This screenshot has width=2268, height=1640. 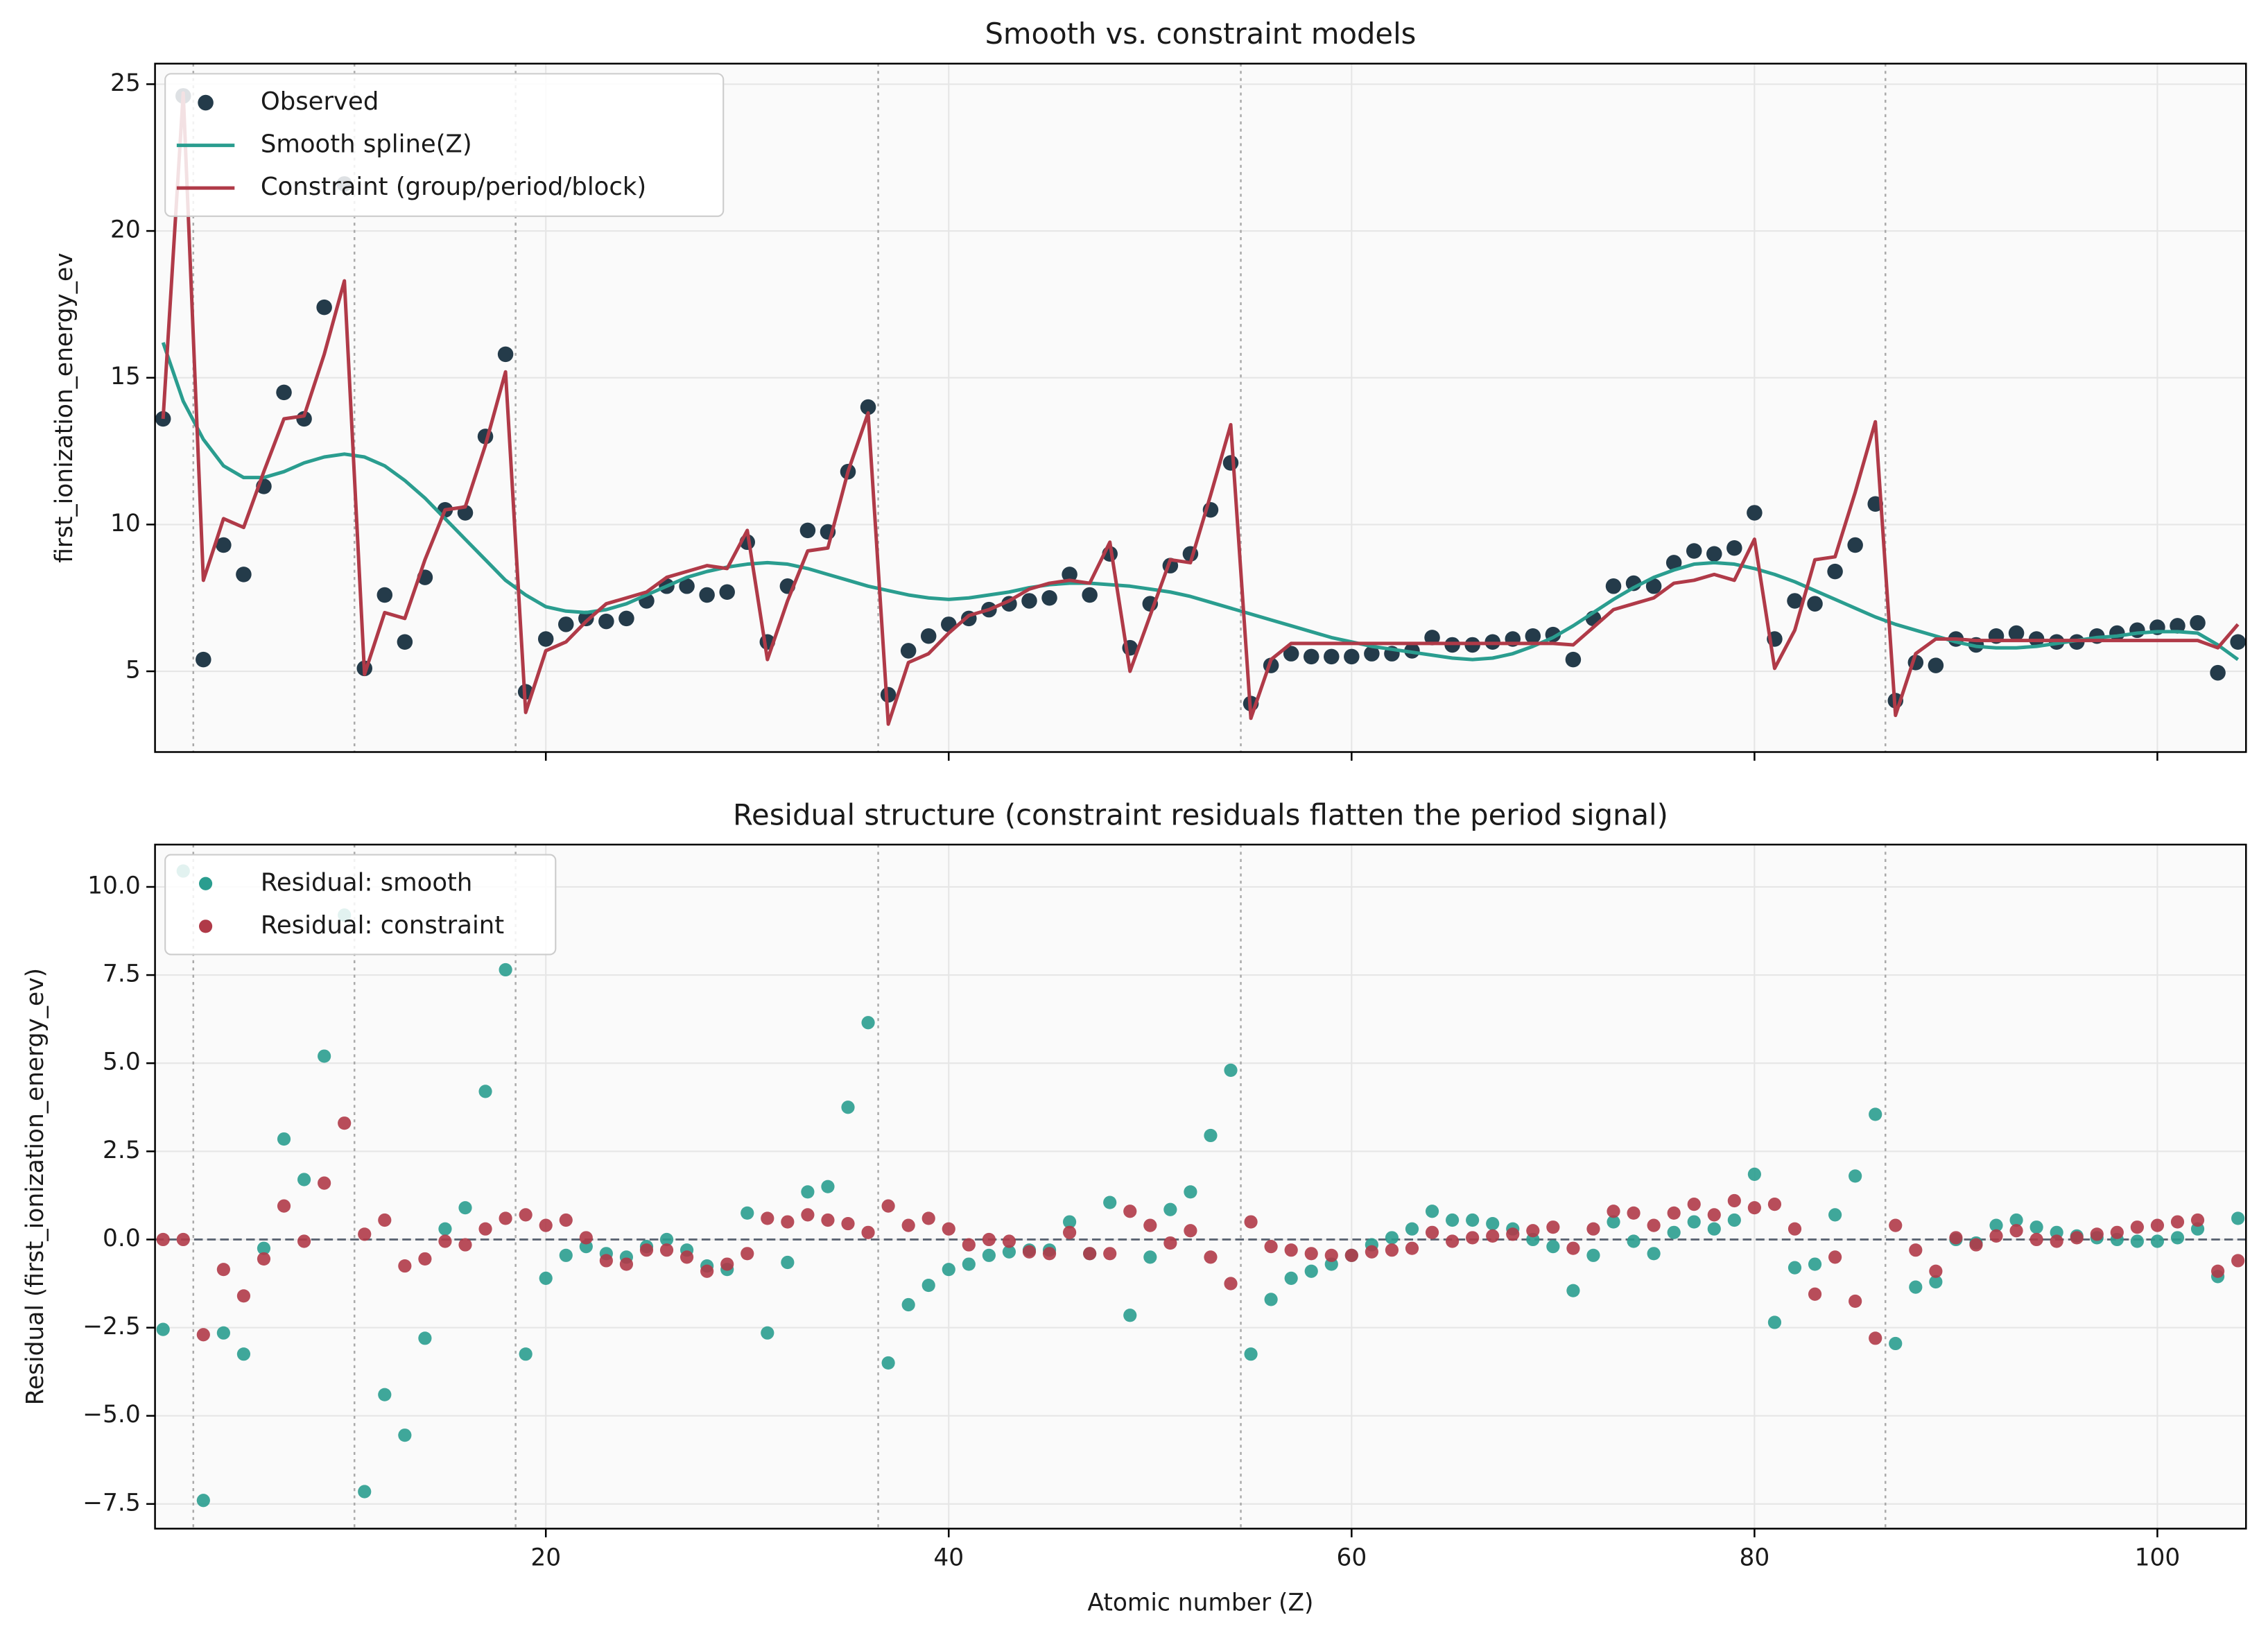 I want to click on legend-label: Residual: constraint, so click(x=382, y=925).